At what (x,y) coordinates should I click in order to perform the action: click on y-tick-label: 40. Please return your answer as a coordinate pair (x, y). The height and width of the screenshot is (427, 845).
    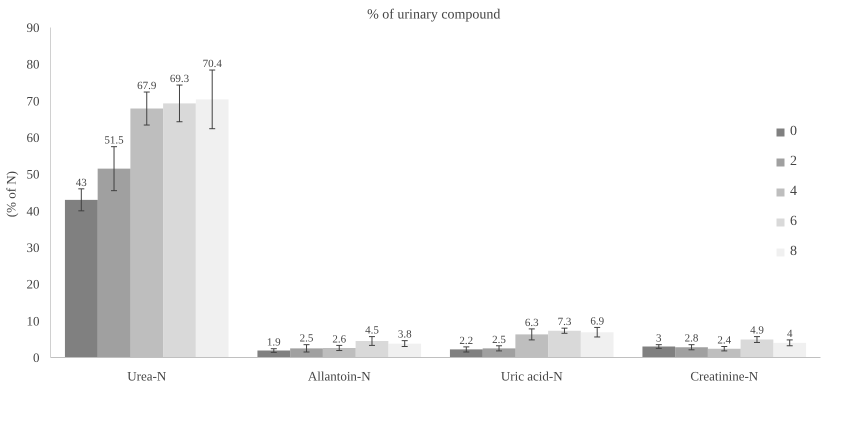
    Looking at the image, I should click on (33, 210).